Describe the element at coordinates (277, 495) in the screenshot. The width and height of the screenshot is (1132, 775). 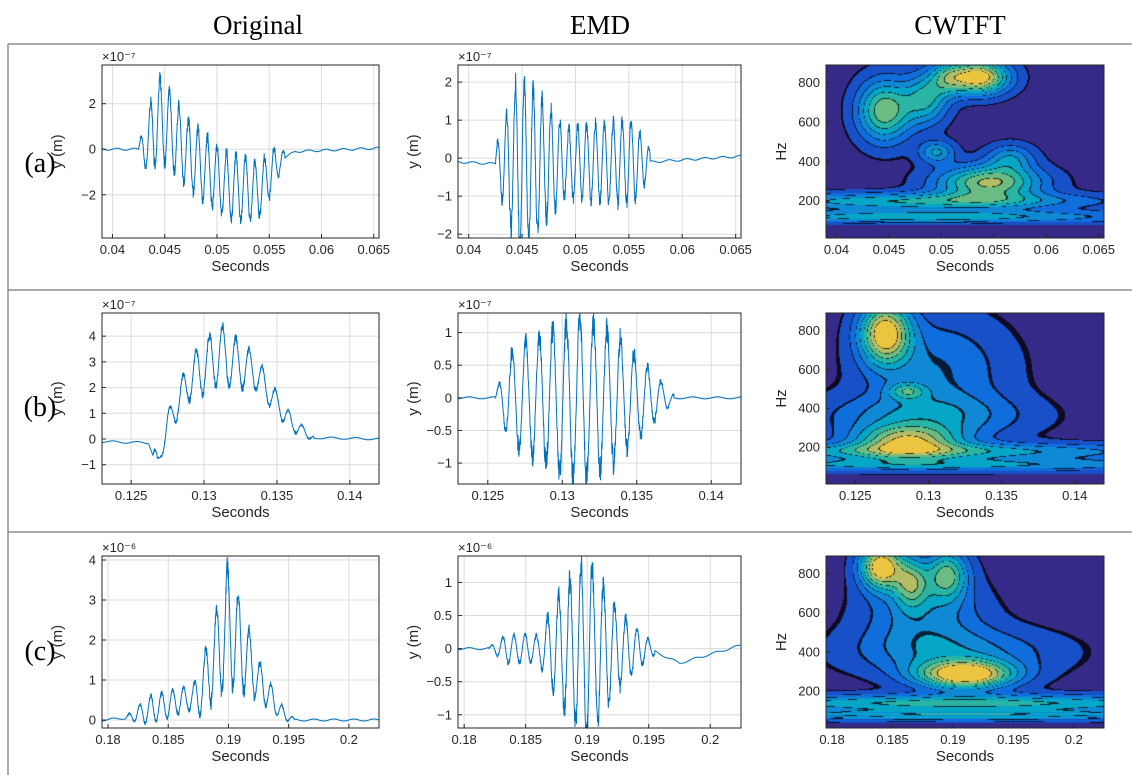
I see `x-tick-label: 0.135` at that location.